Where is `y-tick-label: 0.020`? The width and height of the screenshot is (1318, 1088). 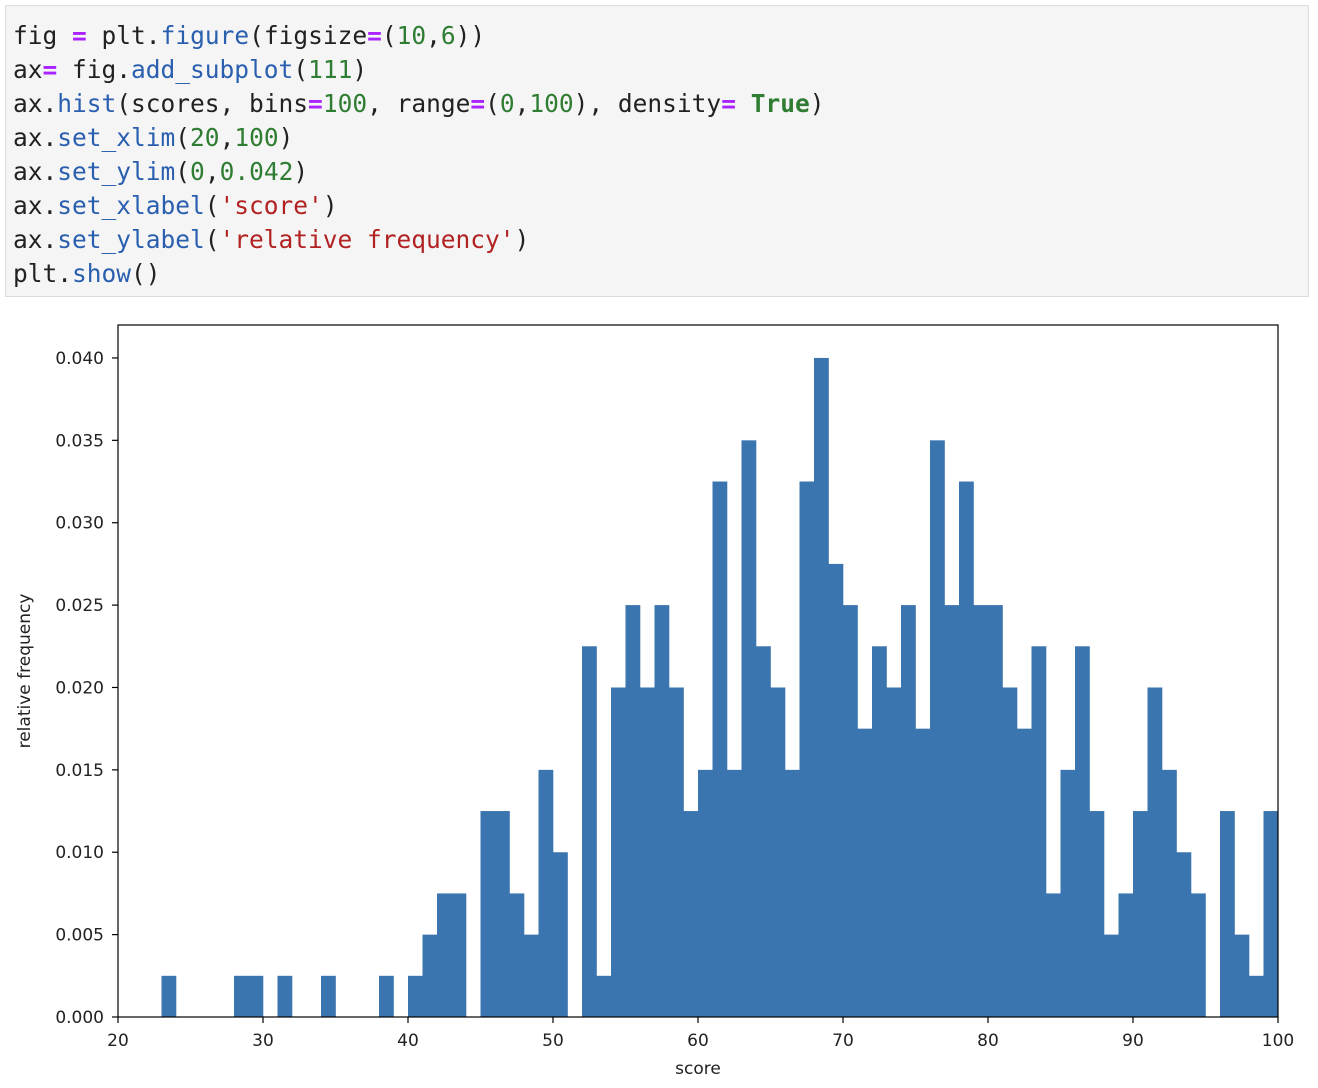 y-tick-label: 0.020 is located at coordinates (79, 688).